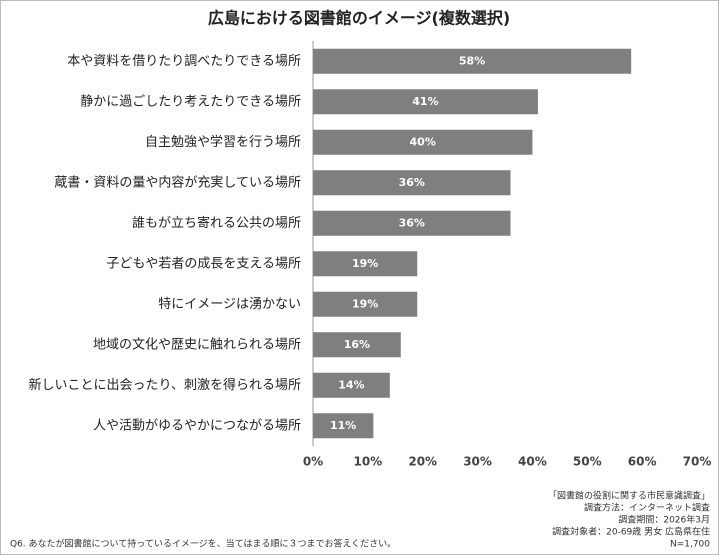  What do you see at coordinates (216, 223) in the screenshot?
I see `category-label: 誰もが立ち寄れる公共の場所` at bounding box center [216, 223].